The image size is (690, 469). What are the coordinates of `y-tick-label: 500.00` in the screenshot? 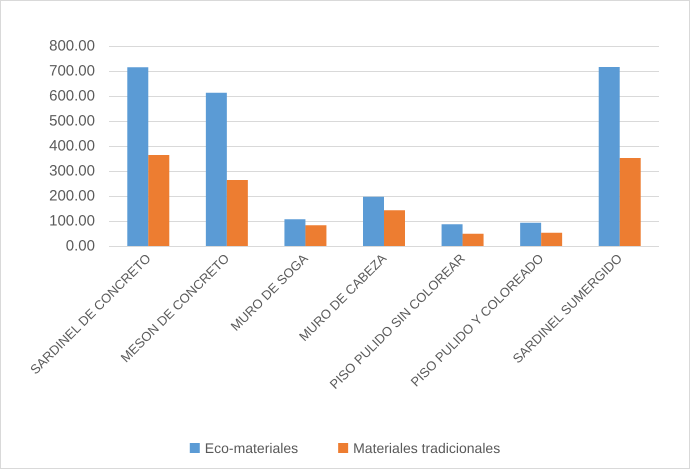 It's located at (72, 121).